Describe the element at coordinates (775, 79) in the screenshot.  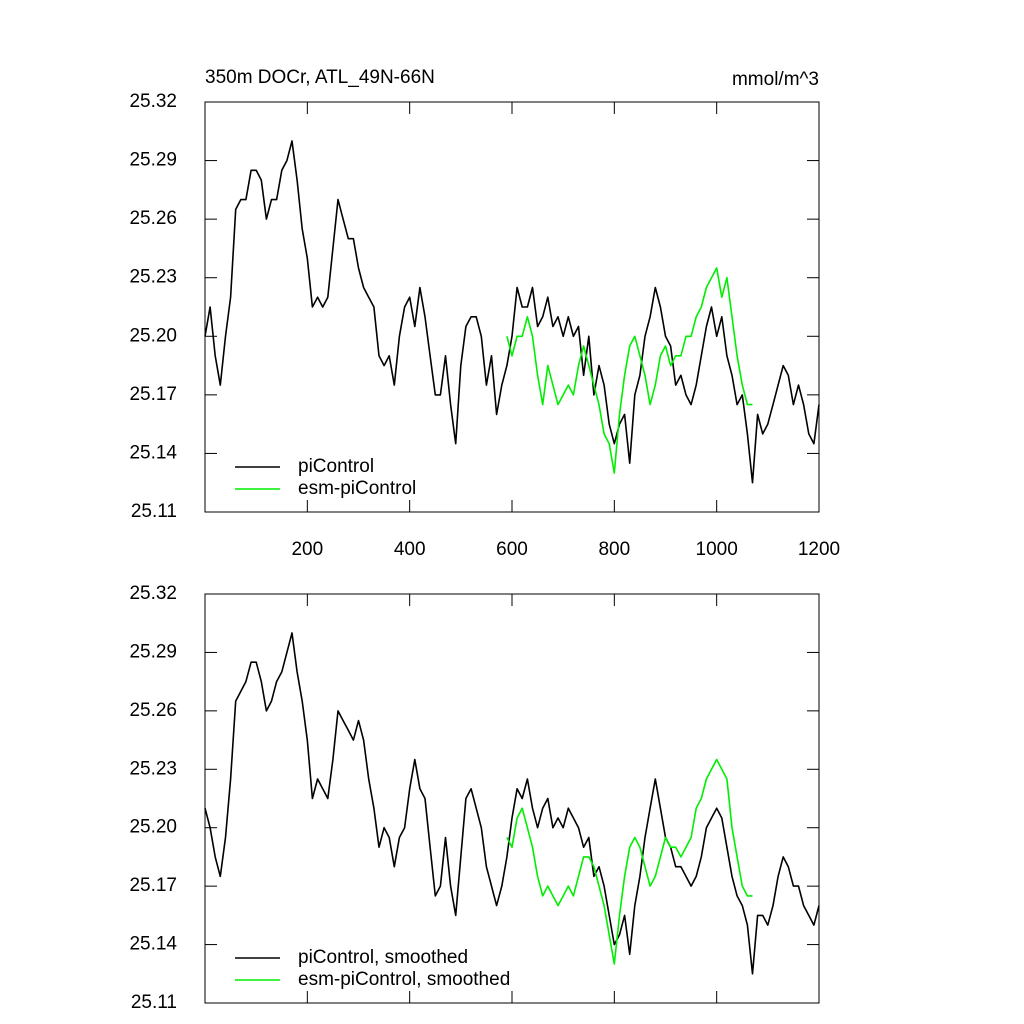
I see `units-label: mmol/m^3` at that location.